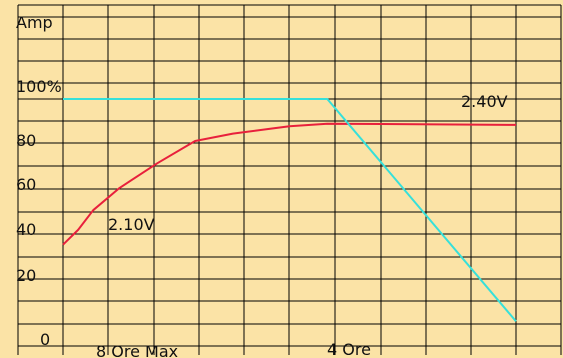 This screenshot has width=563, height=358. What do you see at coordinates (137, 350) in the screenshot?
I see `x-axis-label: 8 Ore Max` at bounding box center [137, 350].